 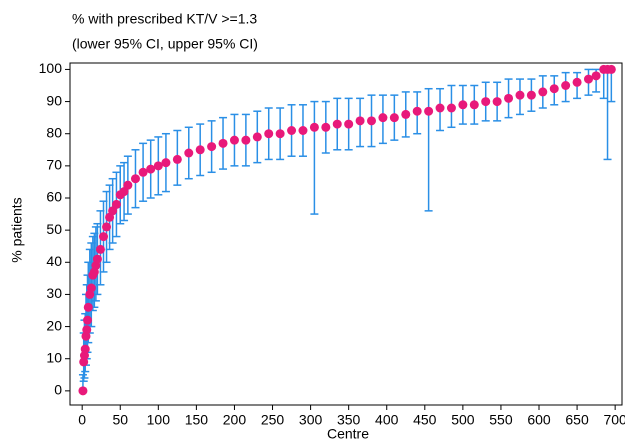 What do you see at coordinates (17, 229) in the screenshot?
I see `y-axis-label: % patients` at bounding box center [17, 229].